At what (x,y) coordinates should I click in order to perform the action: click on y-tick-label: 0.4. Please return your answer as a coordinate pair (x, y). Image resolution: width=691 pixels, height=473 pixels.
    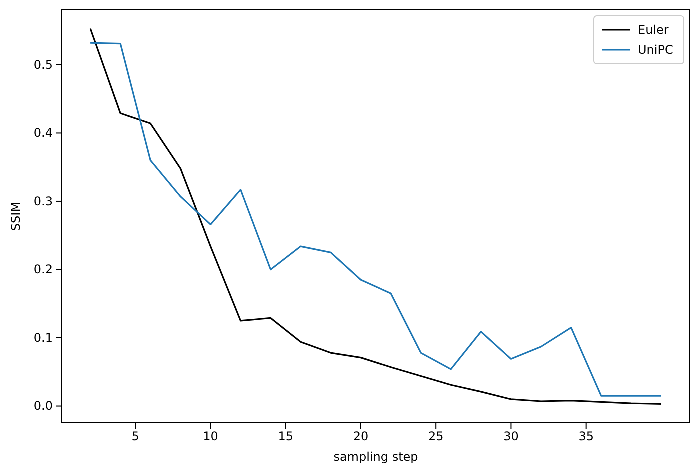
    Looking at the image, I should click on (43, 133).